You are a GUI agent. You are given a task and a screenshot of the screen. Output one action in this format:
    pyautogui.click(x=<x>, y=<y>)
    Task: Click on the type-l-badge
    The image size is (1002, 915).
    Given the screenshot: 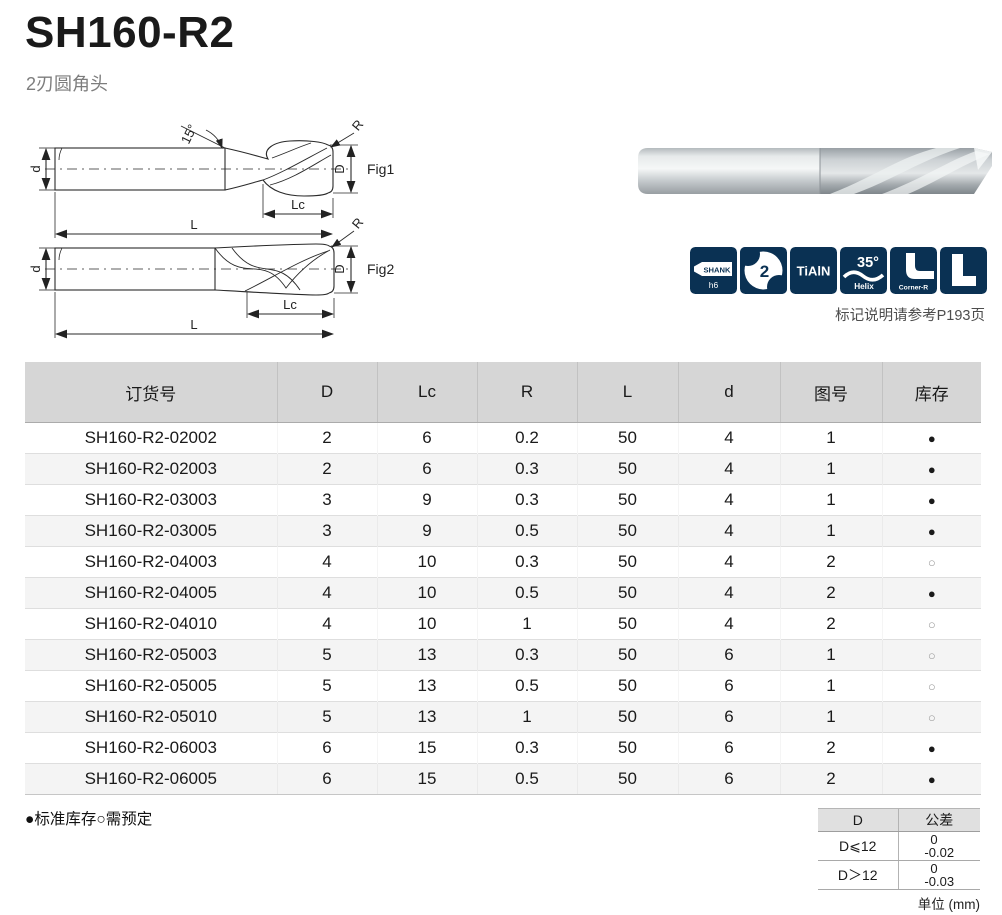 What is the action you would take?
    pyautogui.click(x=963, y=270)
    